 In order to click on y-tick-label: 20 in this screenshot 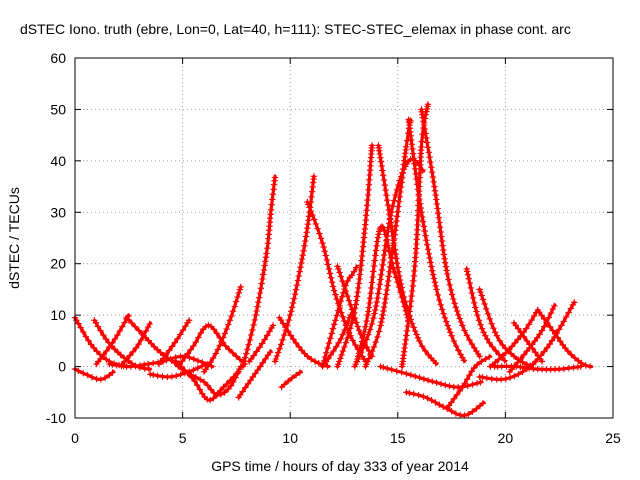, I will do `click(58, 264)`.